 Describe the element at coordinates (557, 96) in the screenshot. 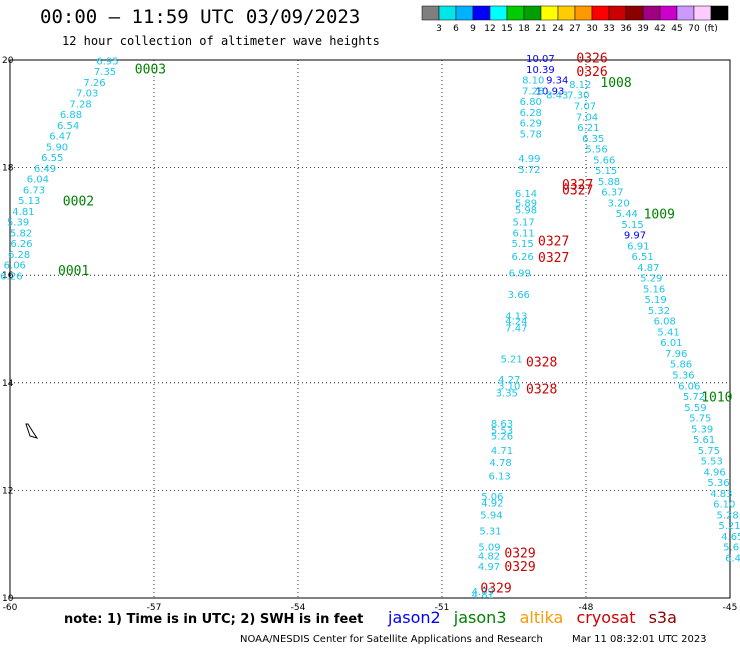

I see `wave-height-label: 8.43` at that location.